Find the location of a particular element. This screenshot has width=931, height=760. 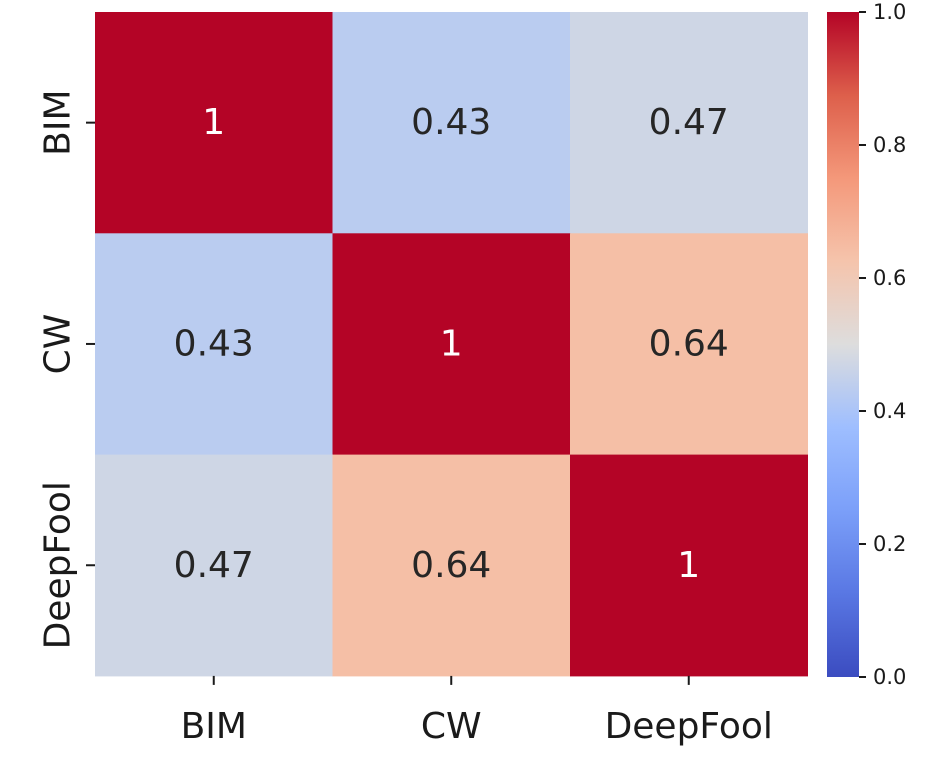

colorbar-gradient is located at coordinates (843, 344).